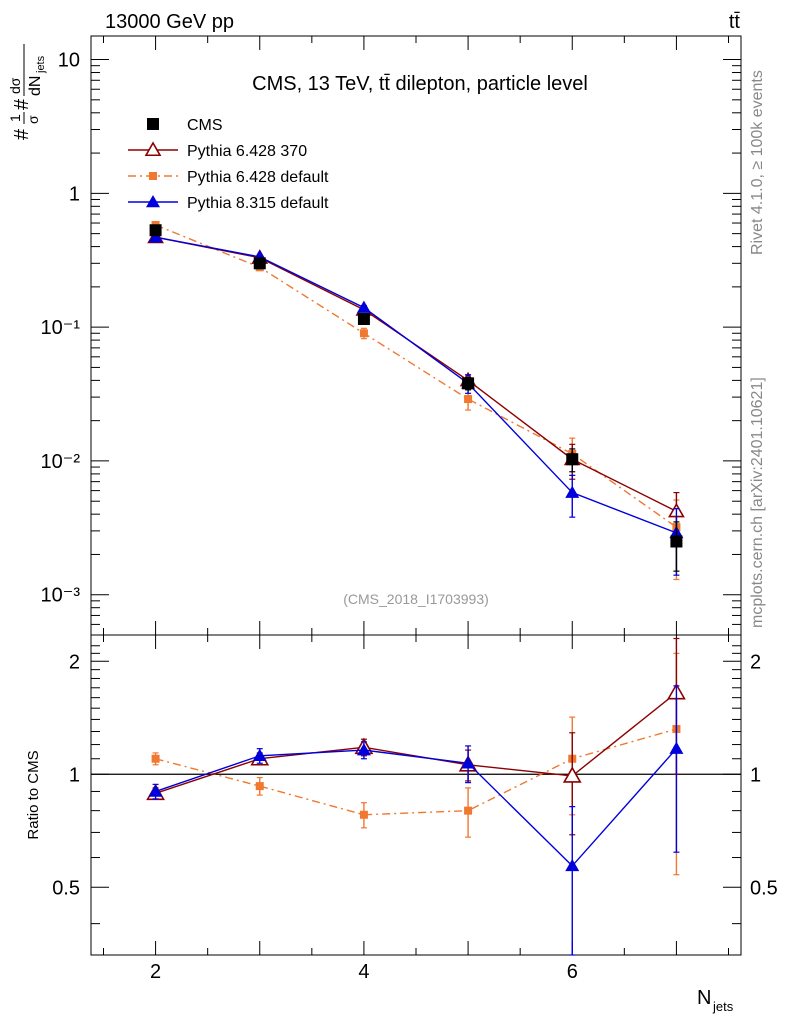 This screenshot has width=786, height=1024. I want to click on y-tick-label: 10, so click(69, 61).